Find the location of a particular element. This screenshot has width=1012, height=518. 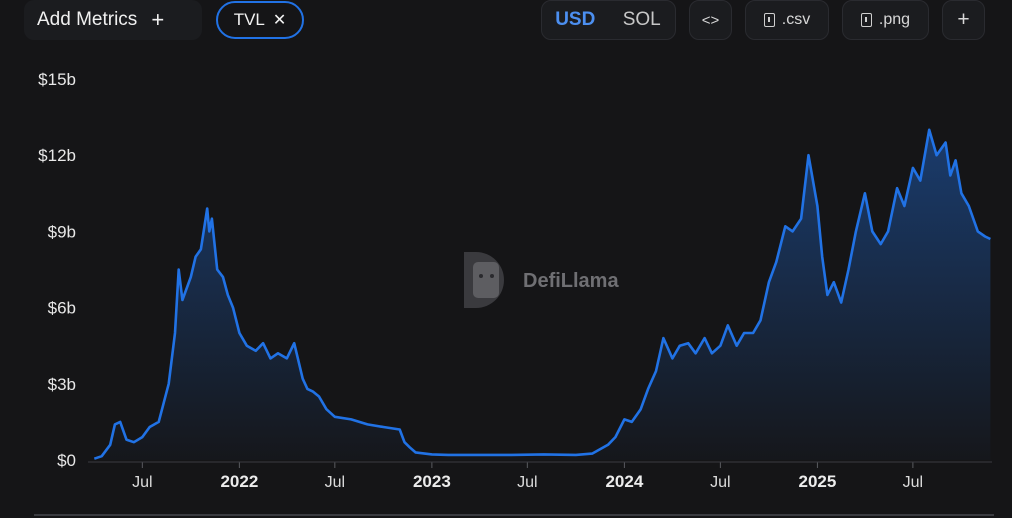

add-chart-button: + is located at coordinates (963, 20).